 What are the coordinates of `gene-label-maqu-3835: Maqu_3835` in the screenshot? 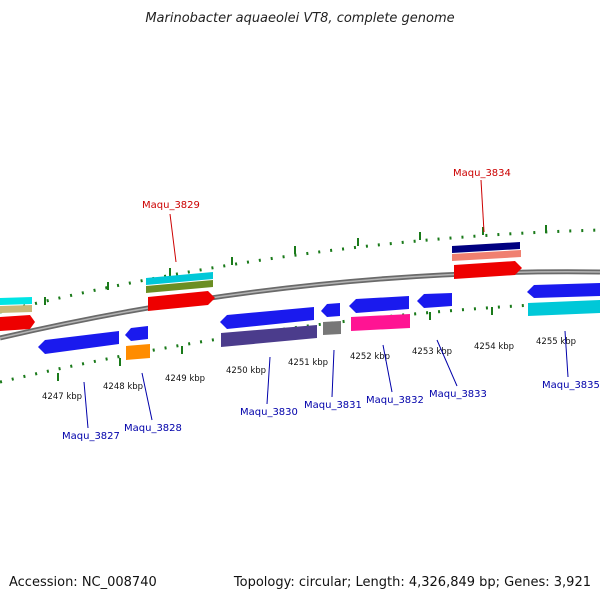 It's located at (571, 385).